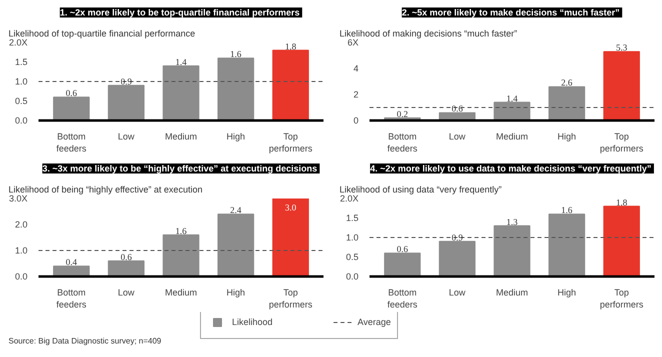 The height and width of the screenshot is (357, 662). What do you see at coordinates (85, 341) in the screenshot?
I see `source-note: Source: Big Data Diagnostic survey; n=409` at bounding box center [85, 341].